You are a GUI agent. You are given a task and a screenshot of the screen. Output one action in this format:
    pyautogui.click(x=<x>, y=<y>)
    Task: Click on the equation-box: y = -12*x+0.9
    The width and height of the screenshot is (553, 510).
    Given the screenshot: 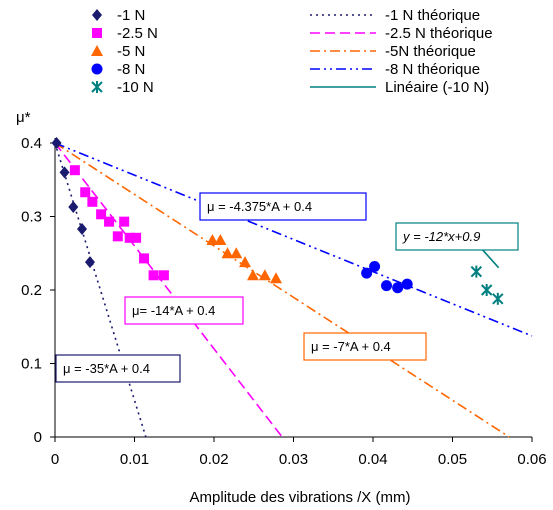 What is the action you would take?
    pyautogui.click(x=457, y=236)
    